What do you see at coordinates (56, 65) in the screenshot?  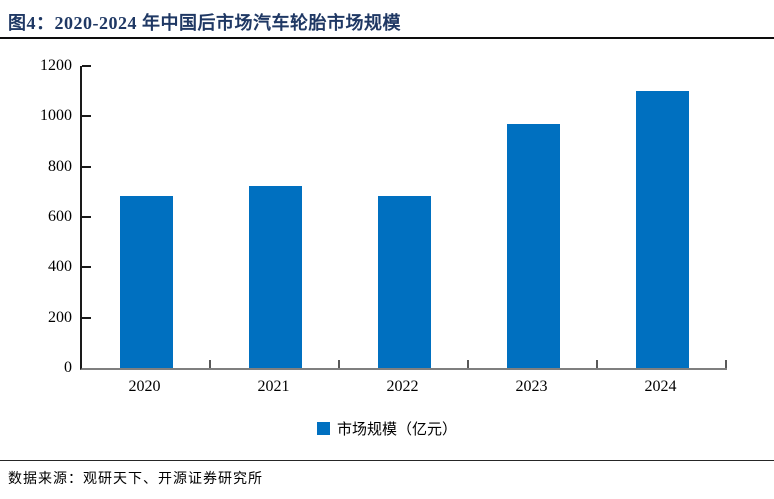 I see `y-axis-tick-label: 1200` at bounding box center [56, 65].